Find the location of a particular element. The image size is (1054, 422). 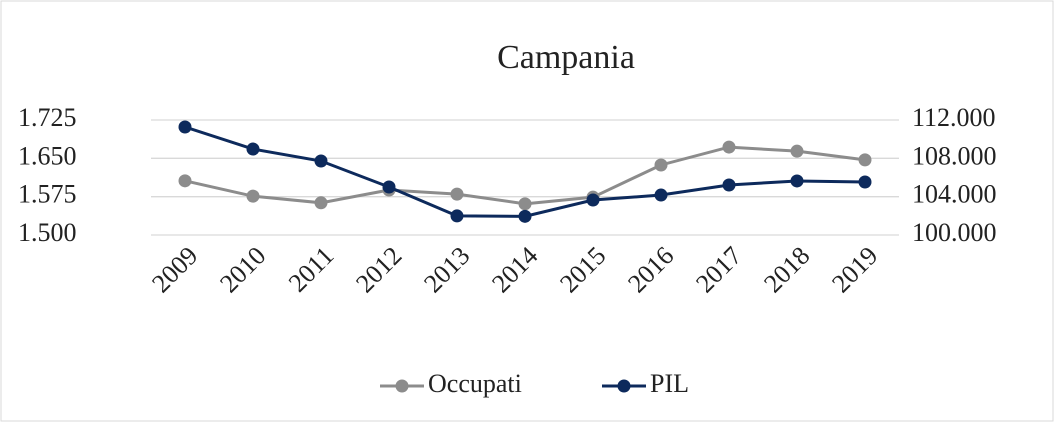

legend-label: Occupati is located at coordinates (475, 383).